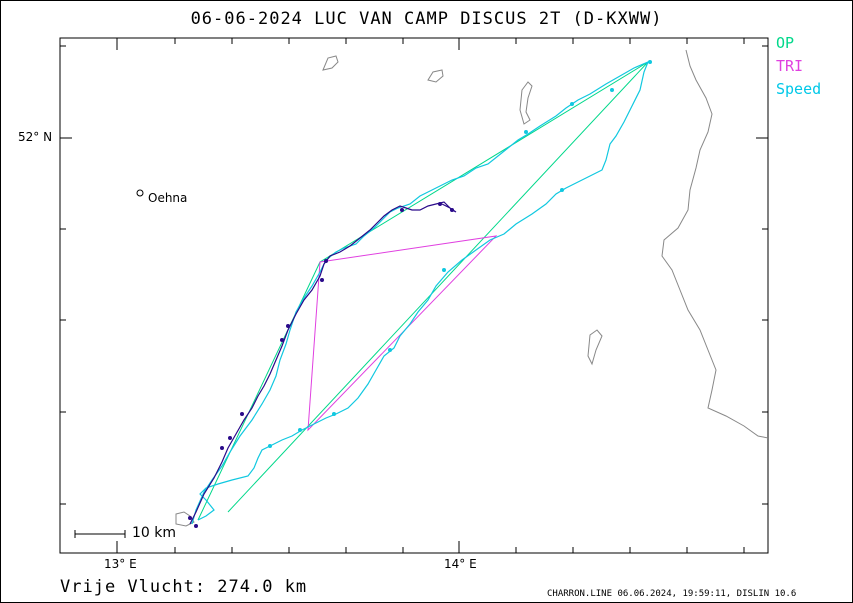 This screenshot has width=853, height=603. Describe the element at coordinates (460, 564) in the screenshot. I see `lon-label-14e: 14° E` at that location.